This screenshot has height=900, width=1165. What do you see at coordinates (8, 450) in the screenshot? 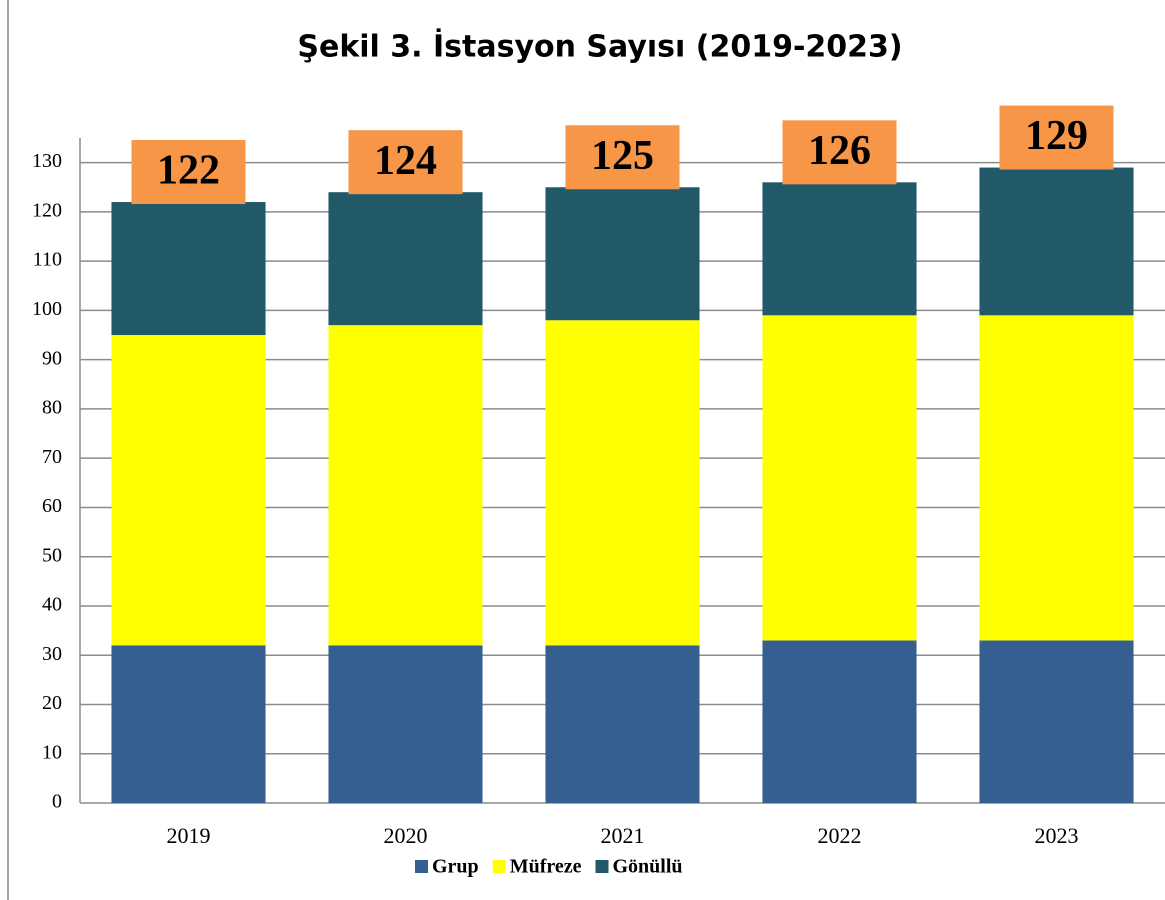
I see `chart-border` at bounding box center [8, 450].